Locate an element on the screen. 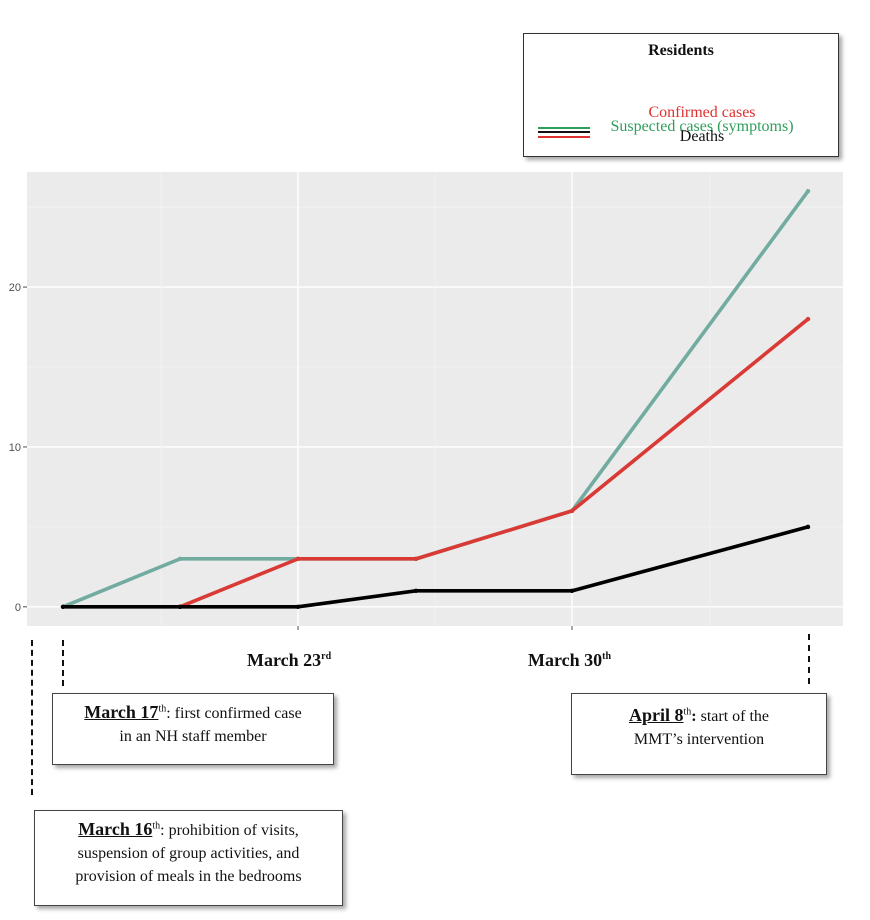 Image resolution: width=870 pixels, height=920 pixels. event-march-16-line-3: provision of meals in the bedrooms is located at coordinates (188, 876).